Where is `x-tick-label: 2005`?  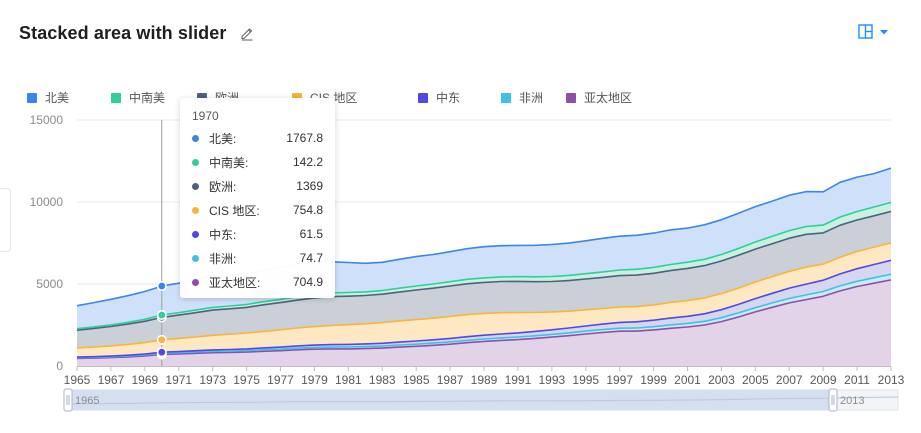 x-tick-label: 2005 is located at coordinates (755, 380).